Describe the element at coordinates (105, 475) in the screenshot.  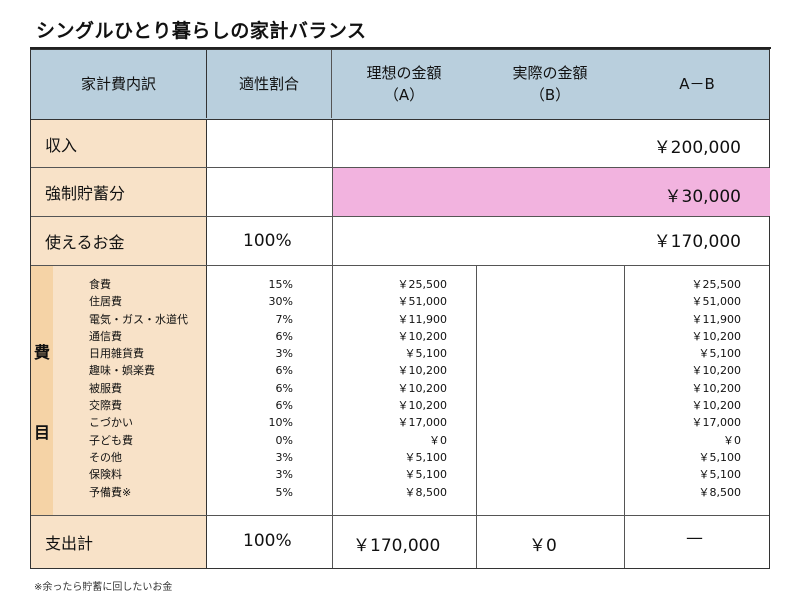
I see `expense-name: 保険料` at that location.